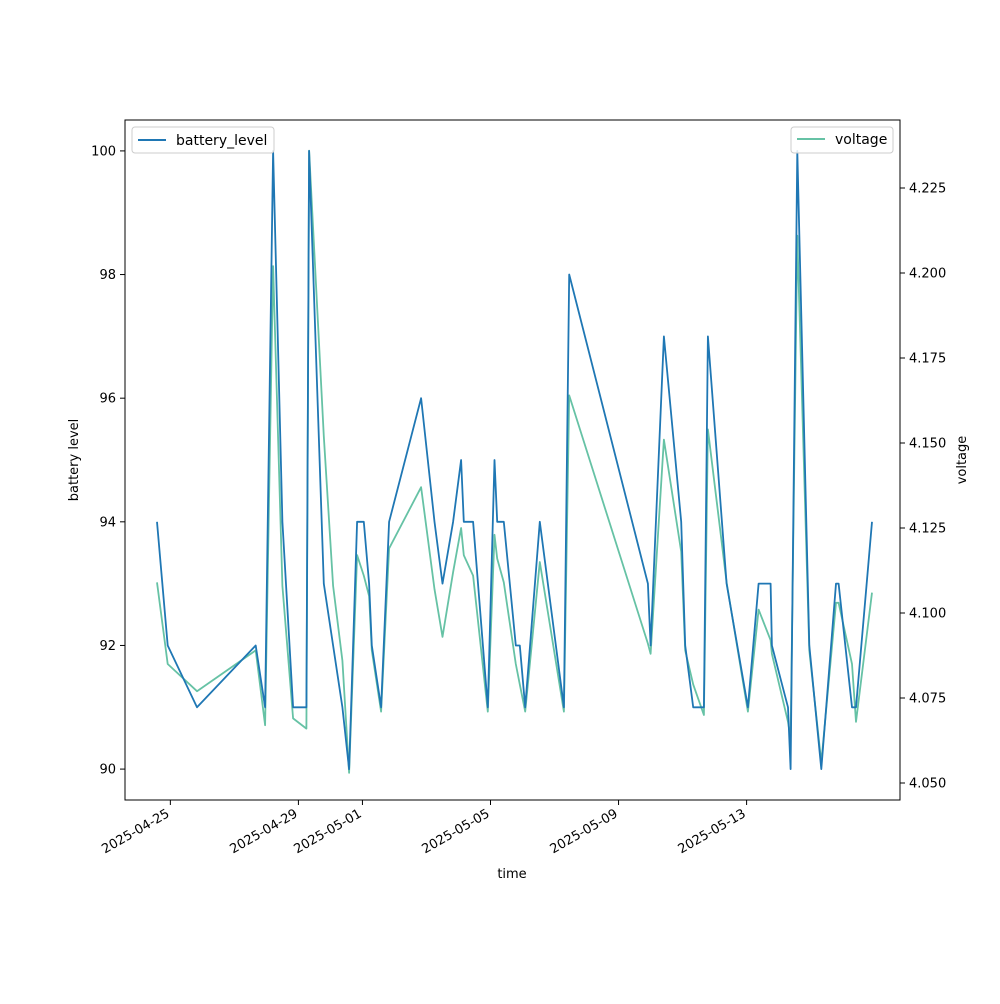  I want to click on y-axis-left: 90 92 94 96 98 100, so click(108, 461).